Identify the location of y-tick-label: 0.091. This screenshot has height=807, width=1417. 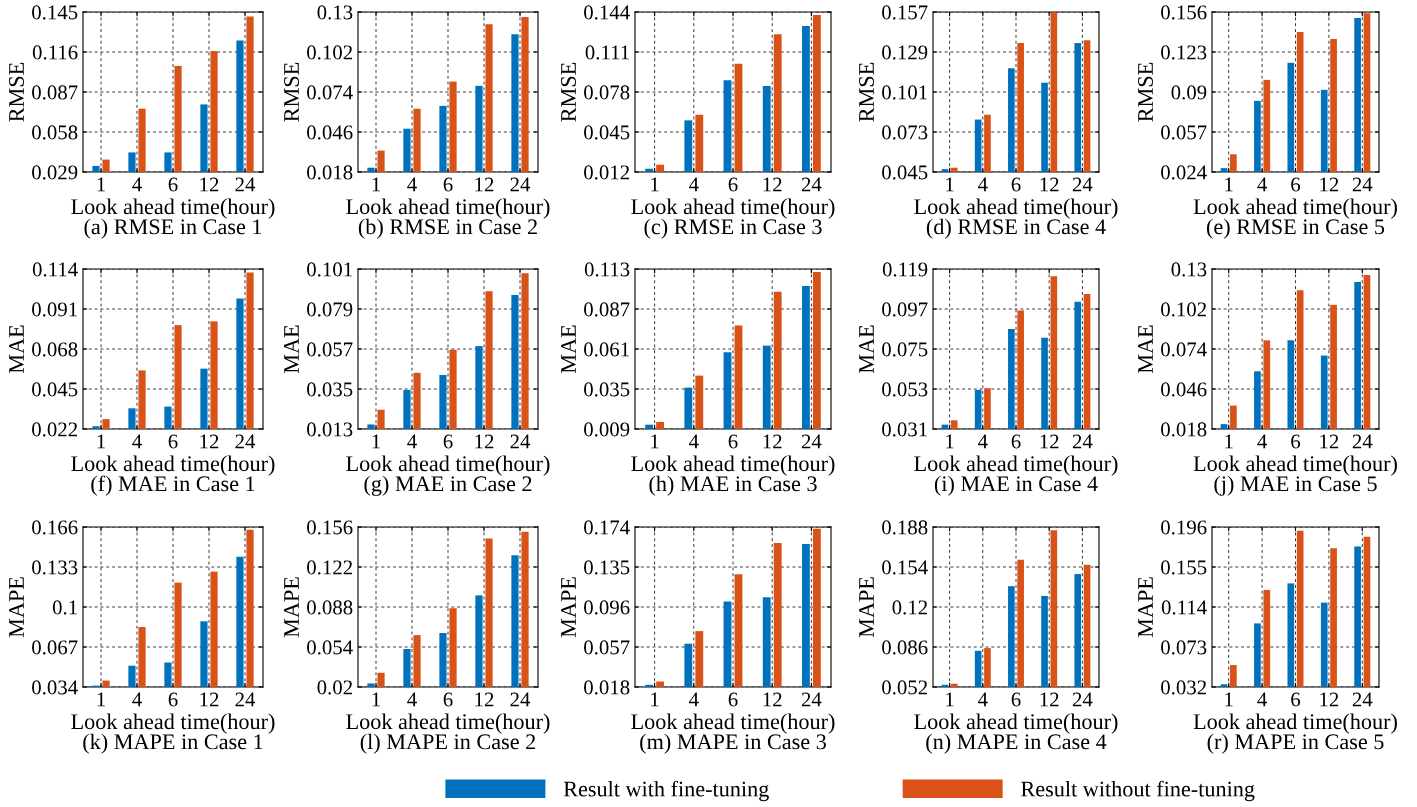
(54, 309).